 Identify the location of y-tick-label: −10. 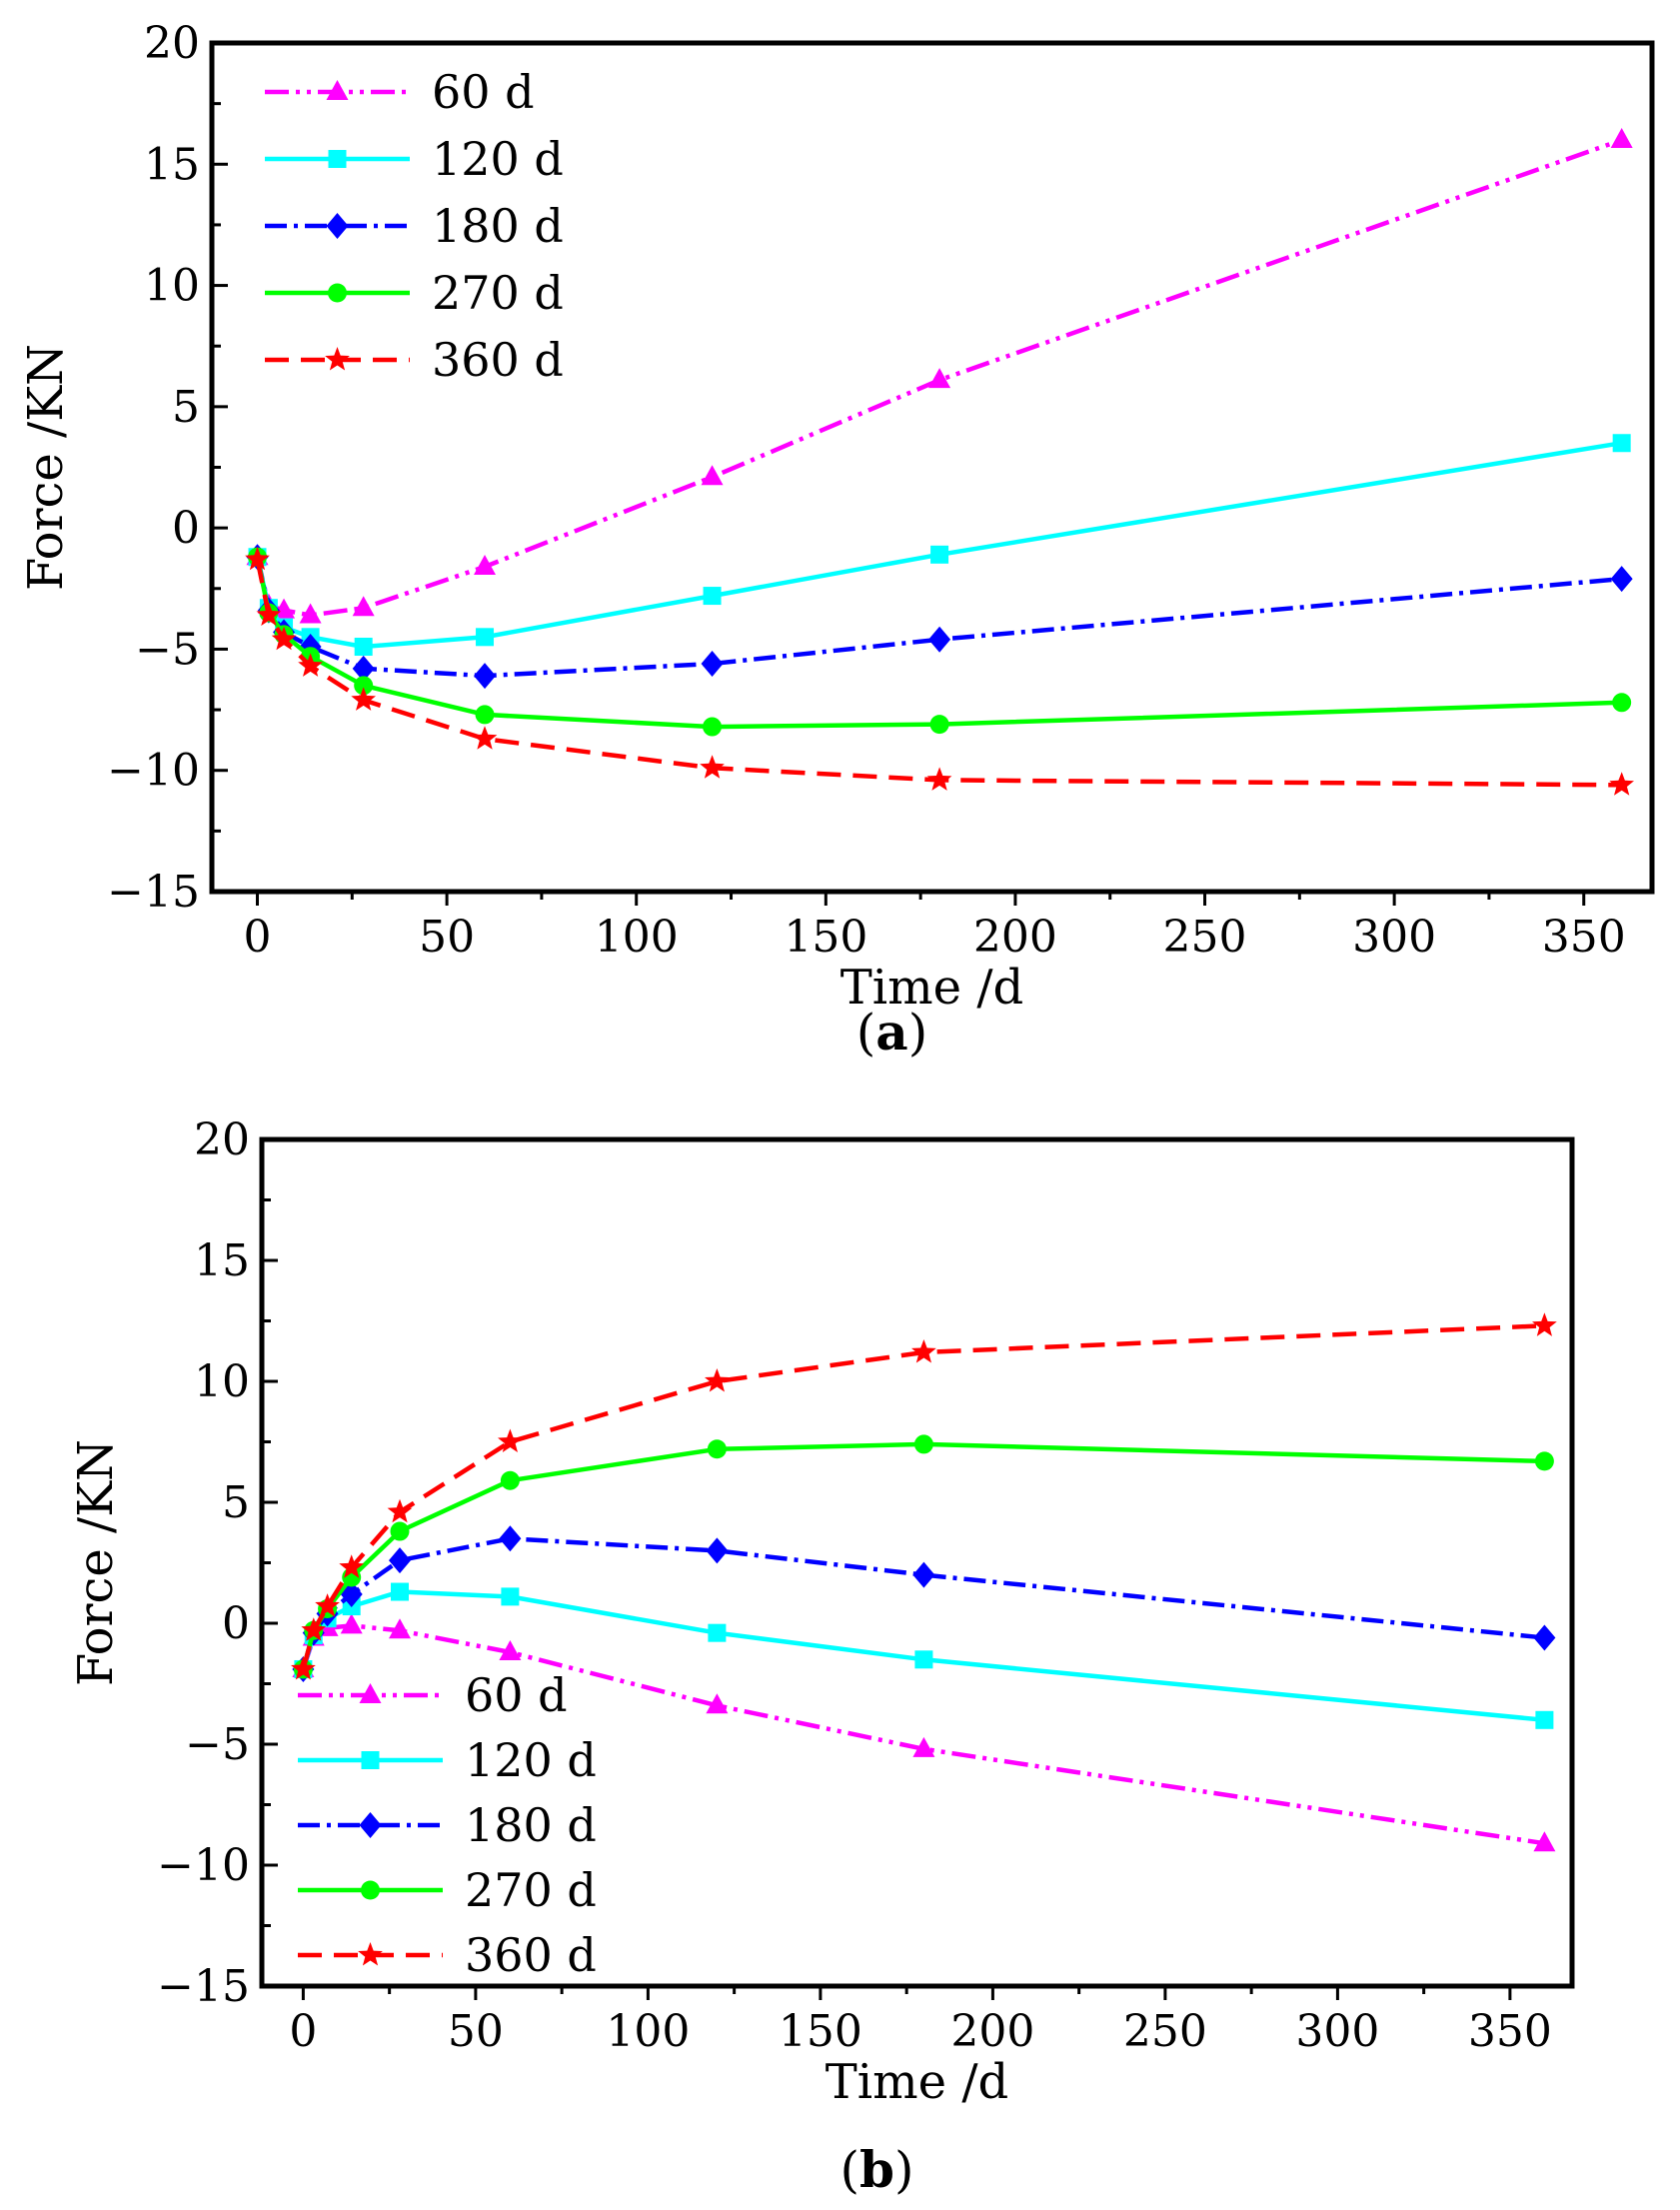
(203, 1865).